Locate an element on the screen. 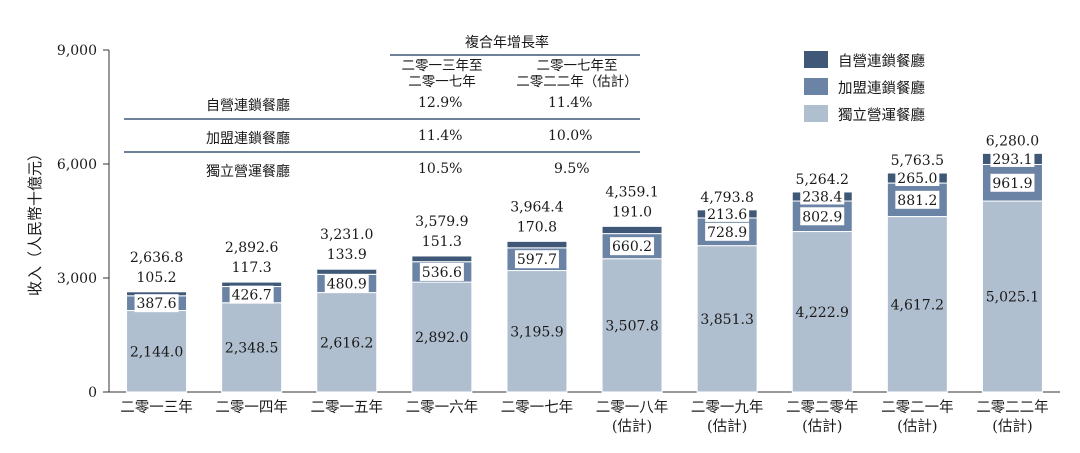 The image size is (1080, 453). x-tick-label: 二零一三年 is located at coordinates (156, 407).